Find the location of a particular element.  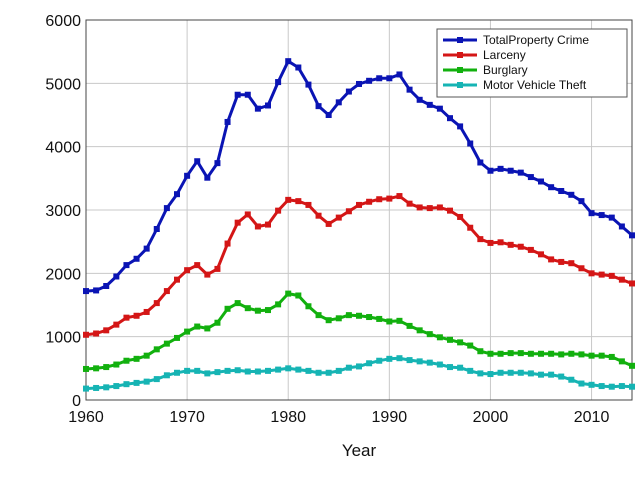

x-tick-label: 1960 is located at coordinates (86, 417).